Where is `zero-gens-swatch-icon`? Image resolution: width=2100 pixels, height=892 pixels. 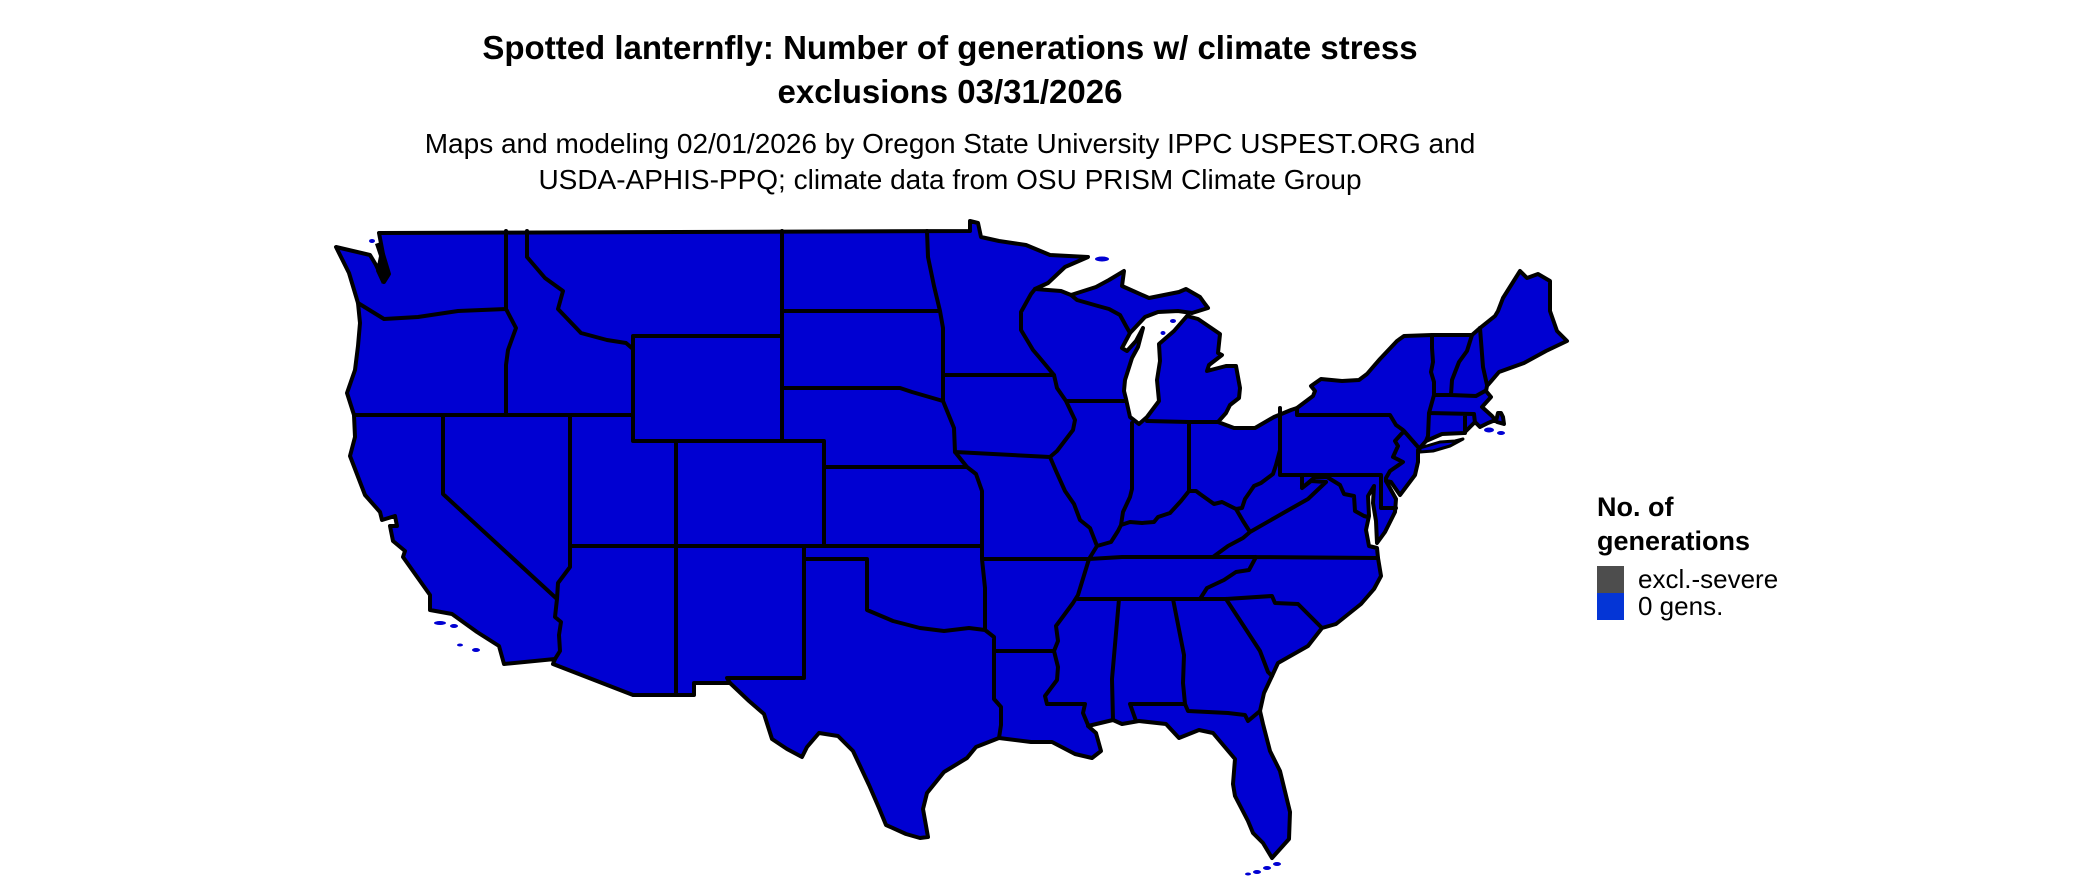
zero-gens-swatch-icon is located at coordinates (1610, 606).